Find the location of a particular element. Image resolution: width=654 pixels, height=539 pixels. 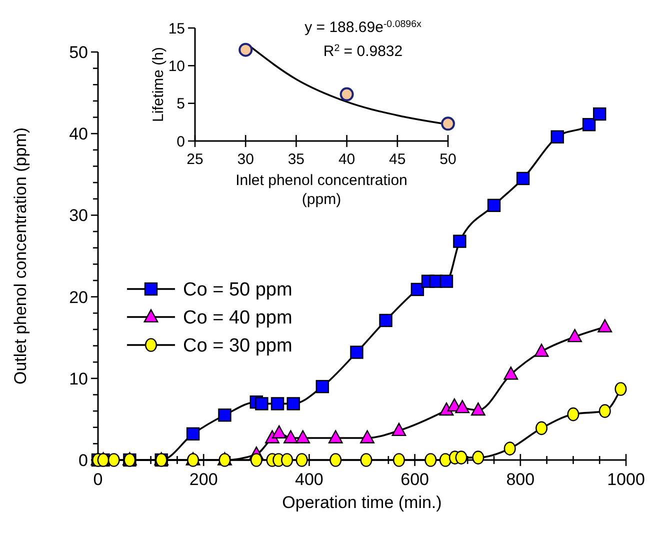

y-tick-label: 30 is located at coordinates (78, 216).